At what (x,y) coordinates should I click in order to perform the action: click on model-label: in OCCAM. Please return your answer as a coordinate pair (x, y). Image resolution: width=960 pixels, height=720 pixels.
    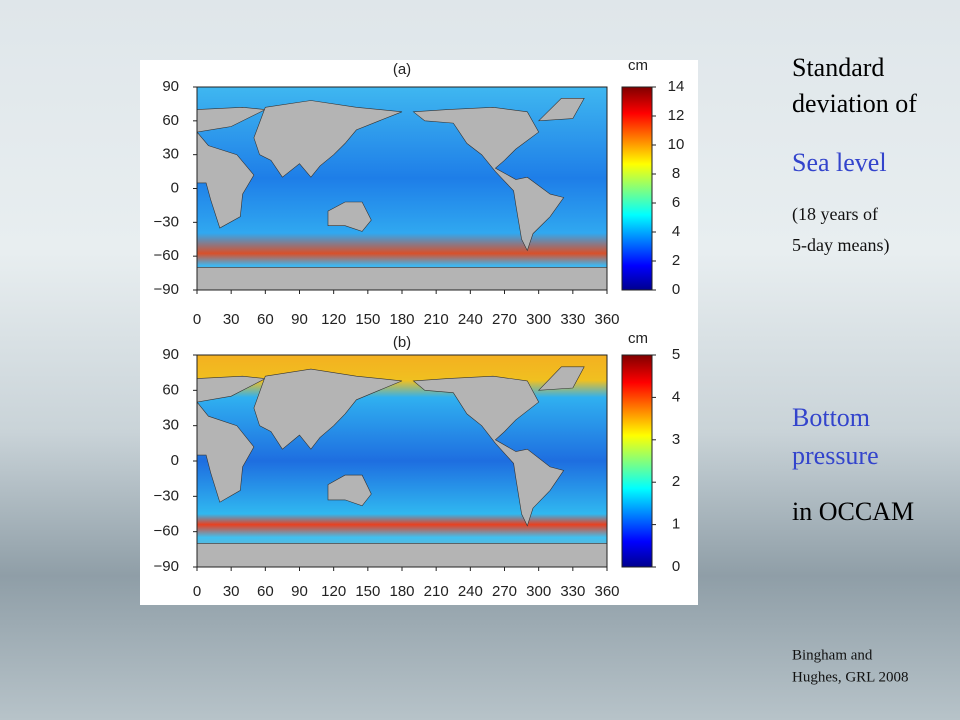
    Looking at the image, I should click on (853, 511).